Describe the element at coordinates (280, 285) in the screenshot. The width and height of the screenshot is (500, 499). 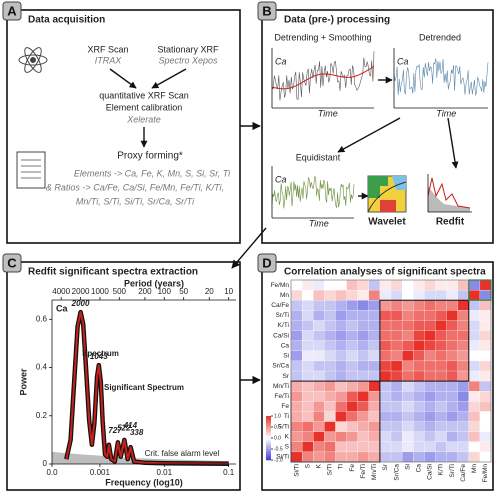
I see `row-label: Fe/Mn` at that location.